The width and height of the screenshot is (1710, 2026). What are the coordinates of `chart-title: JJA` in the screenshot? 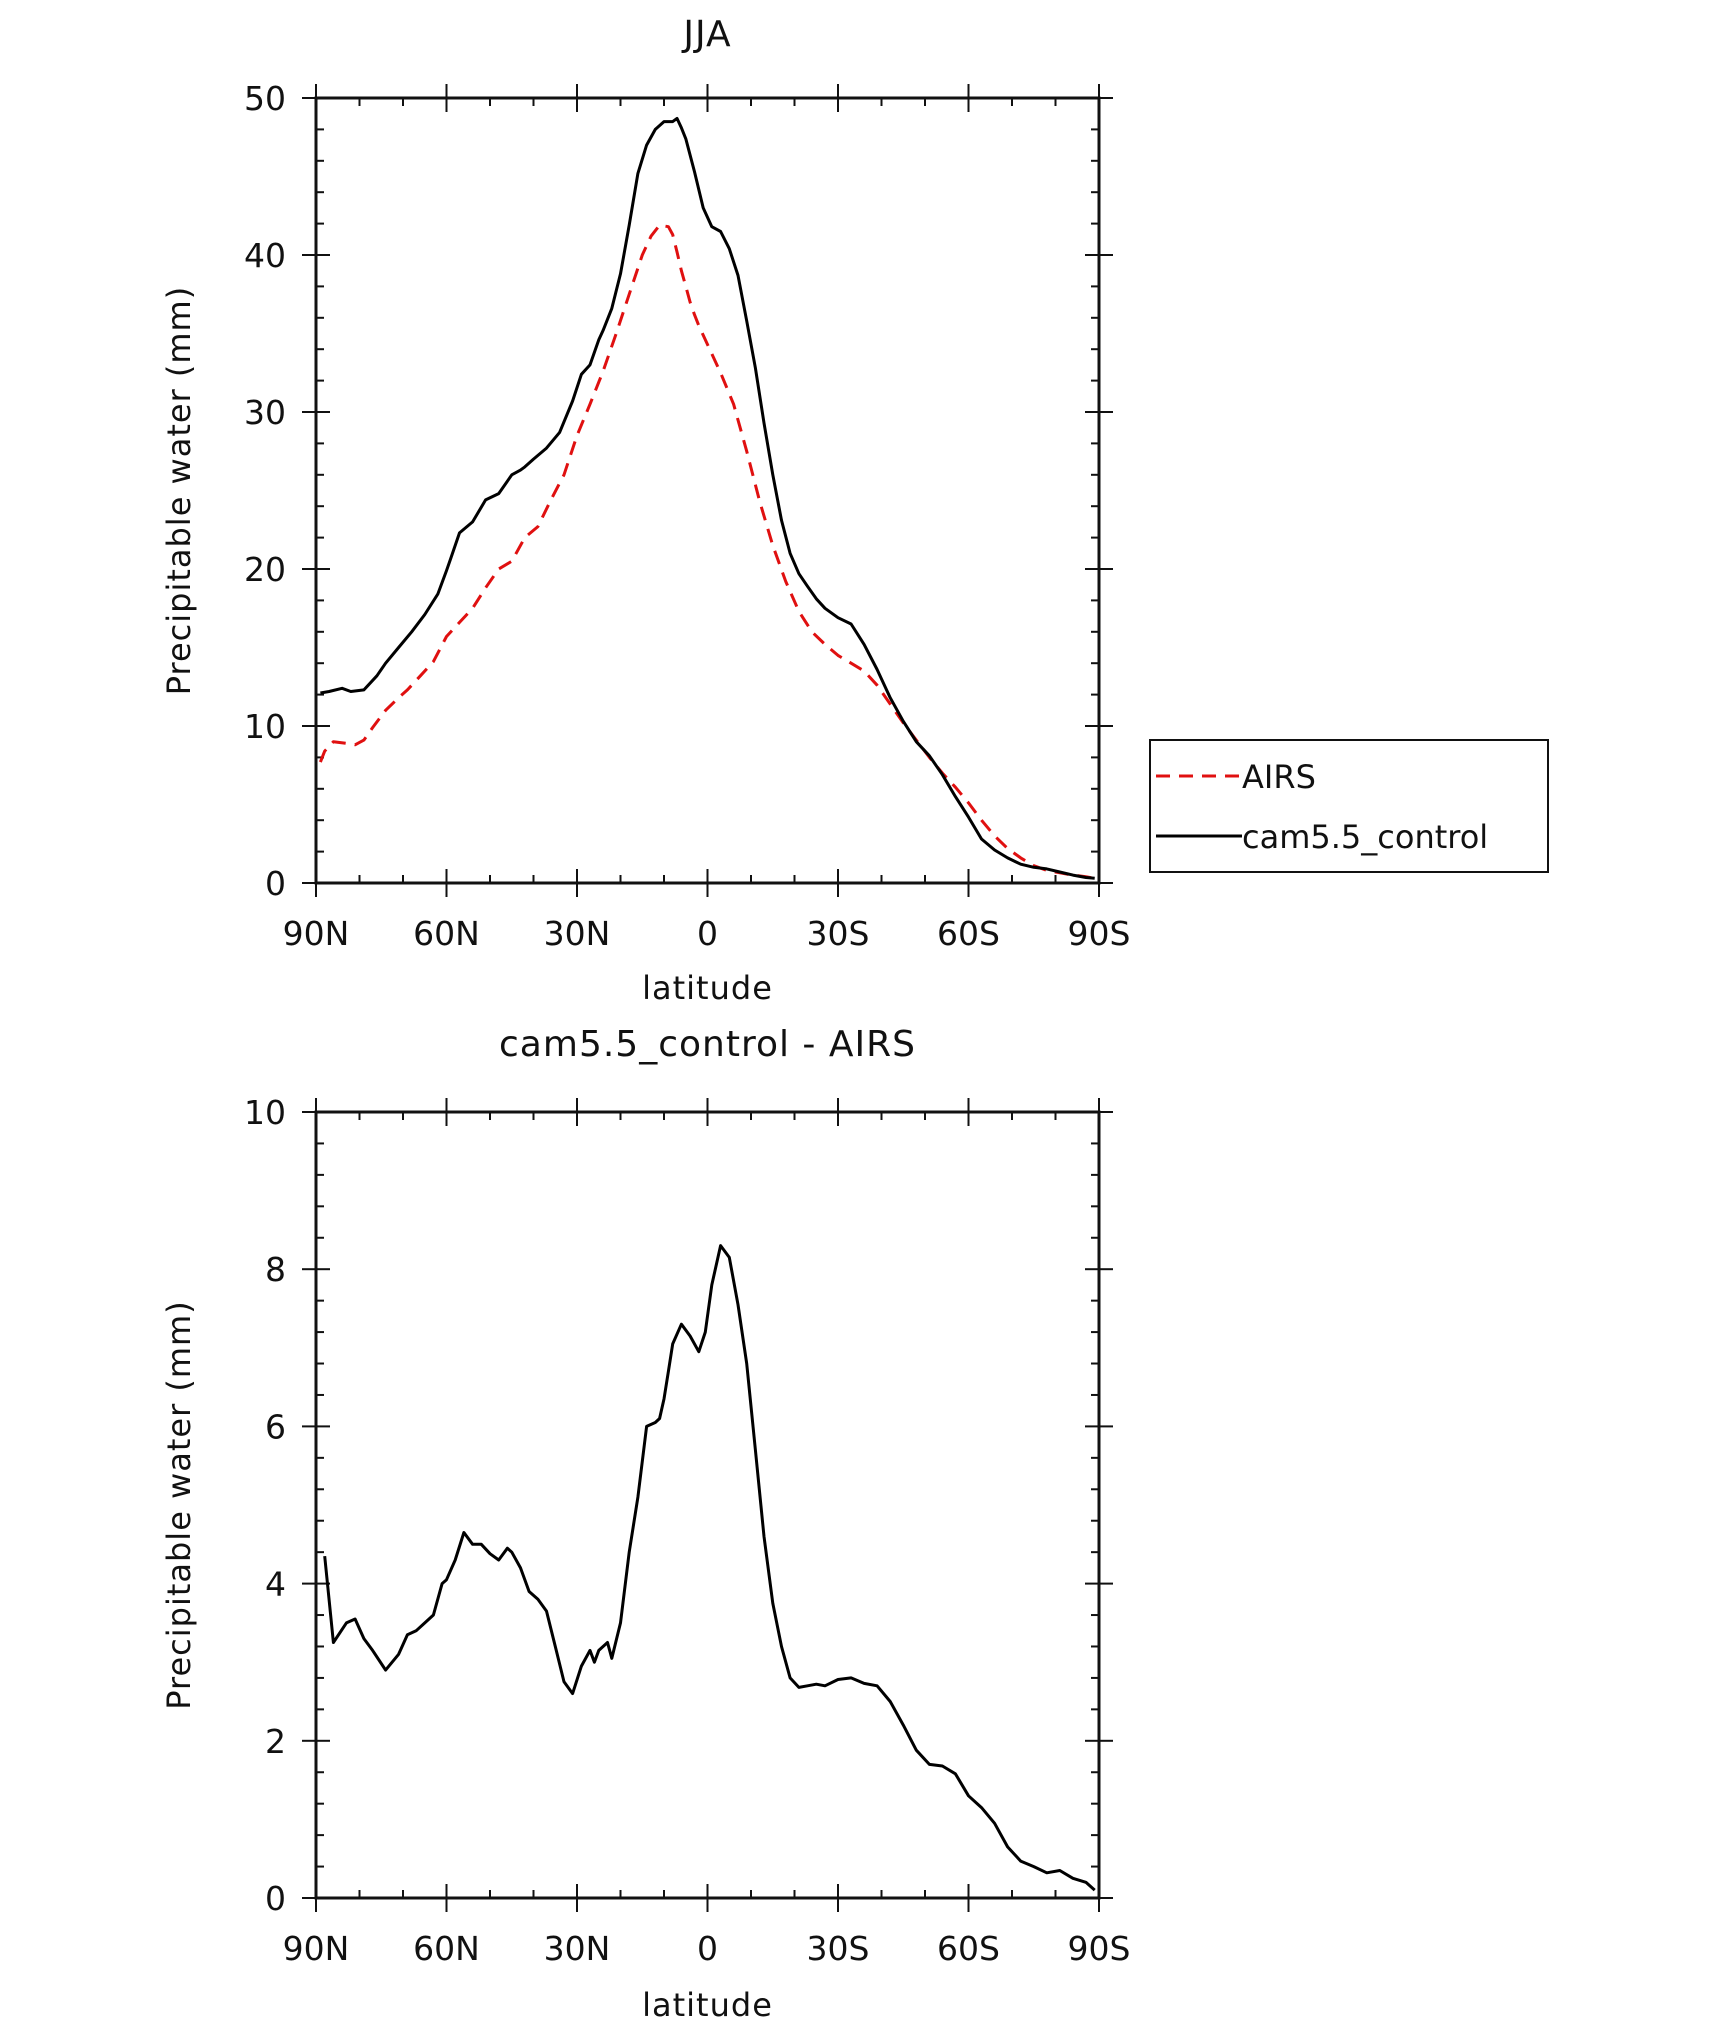 It's located at (706, 34).